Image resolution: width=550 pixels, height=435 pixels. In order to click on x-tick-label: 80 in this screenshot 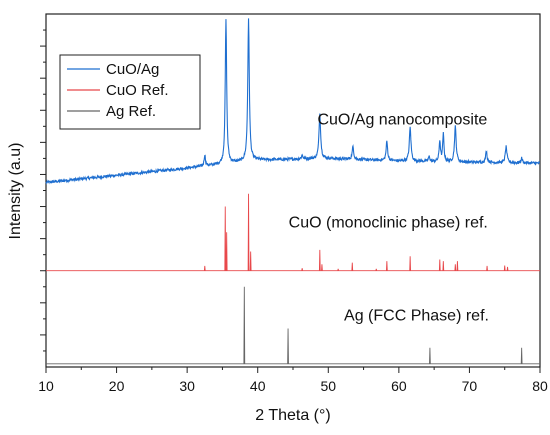, I will do `click(540, 386)`.